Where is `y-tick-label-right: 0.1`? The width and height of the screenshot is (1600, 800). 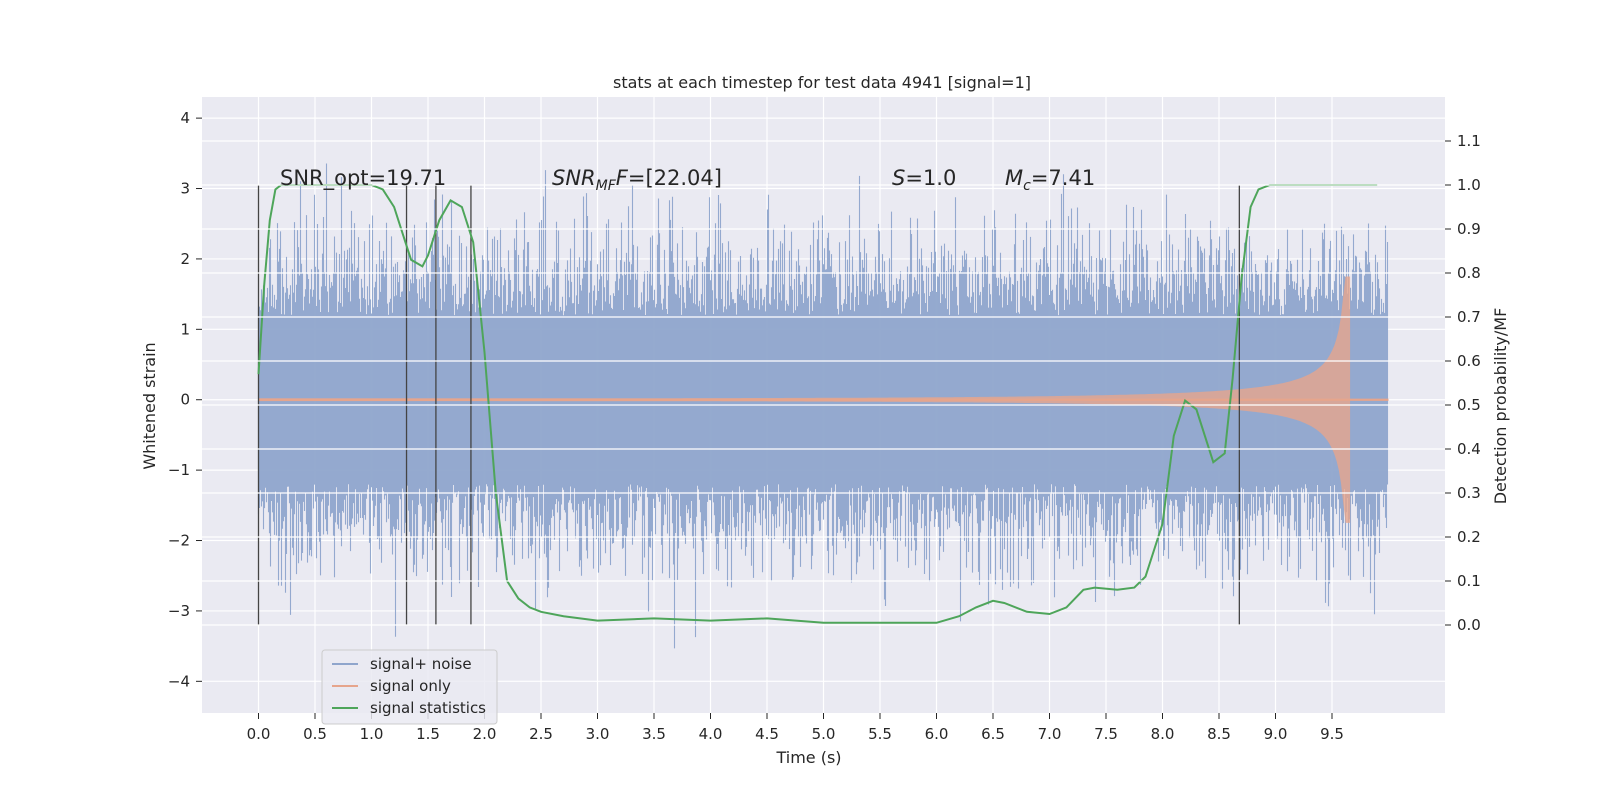
y-tick-label-right: 0.1 is located at coordinates (1469, 581).